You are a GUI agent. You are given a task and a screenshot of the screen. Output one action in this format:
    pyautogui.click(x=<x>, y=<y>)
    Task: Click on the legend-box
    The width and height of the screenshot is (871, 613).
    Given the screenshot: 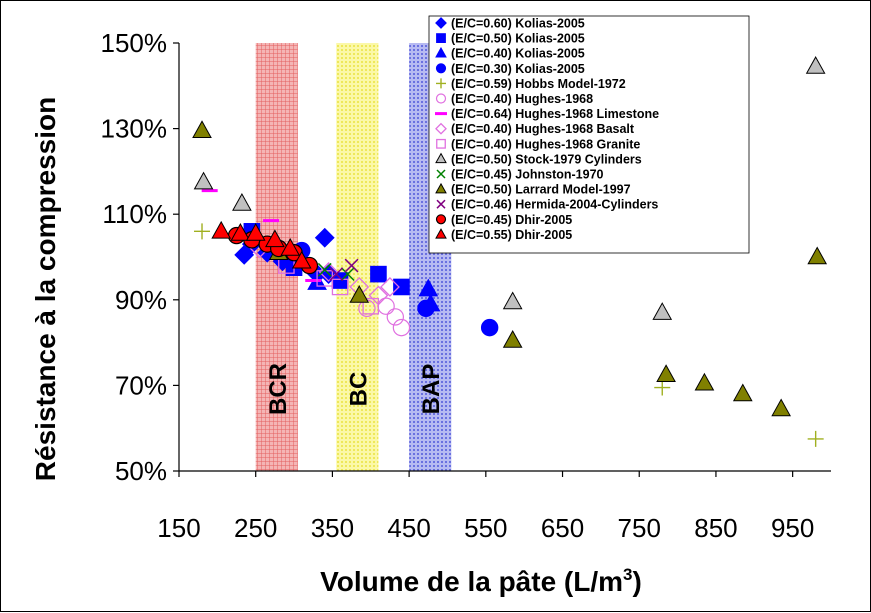 What is the action you would take?
    pyautogui.click(x=589, y=134)
    